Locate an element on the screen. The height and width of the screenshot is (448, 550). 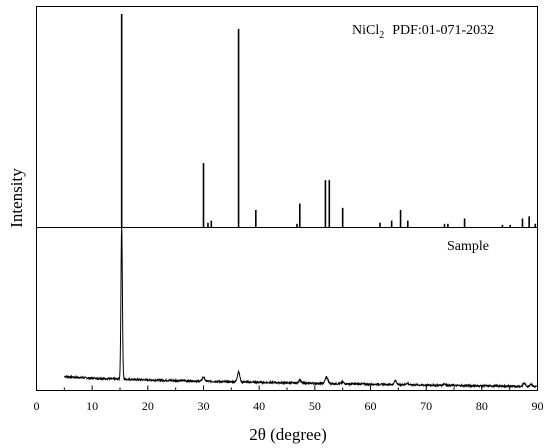
x-tick-label: 90 is located at coordinates (538, 406).